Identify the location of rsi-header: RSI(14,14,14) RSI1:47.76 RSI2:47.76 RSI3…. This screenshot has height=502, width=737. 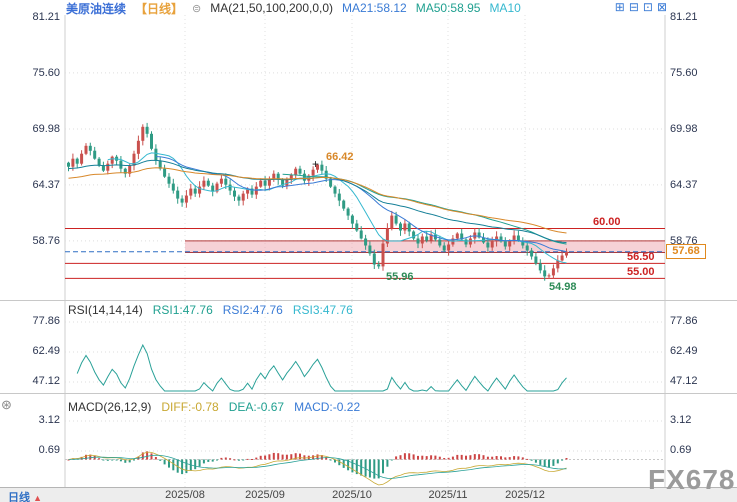
(210, 310).